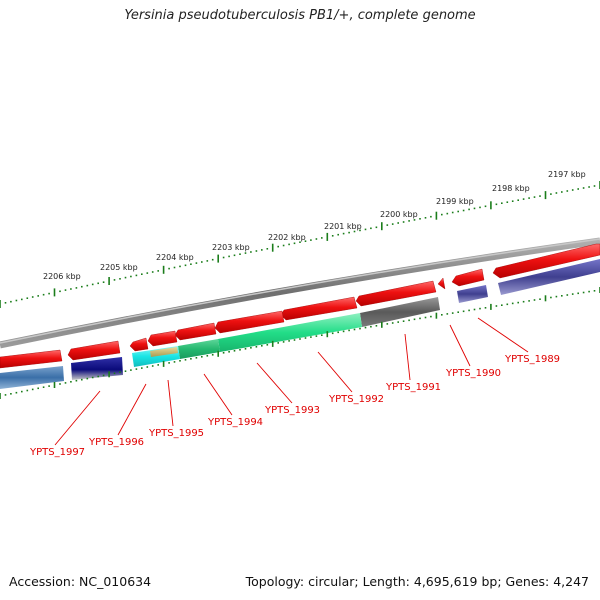 This screenshot has width=600, height=600. What do you see at coordinates (473, 373) in the screenshot?
I see `gene-locus-label: YPTS_1990` at bounding box center [473, 373].